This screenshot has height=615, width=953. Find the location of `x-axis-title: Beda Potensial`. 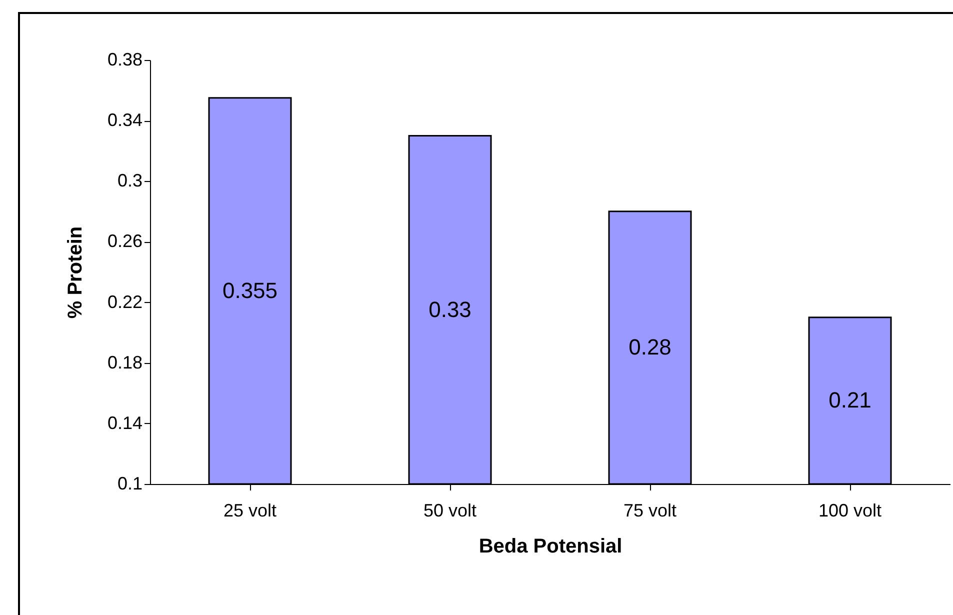

x-axis-title: Beda Potensial is located at coordinates (550, 547).